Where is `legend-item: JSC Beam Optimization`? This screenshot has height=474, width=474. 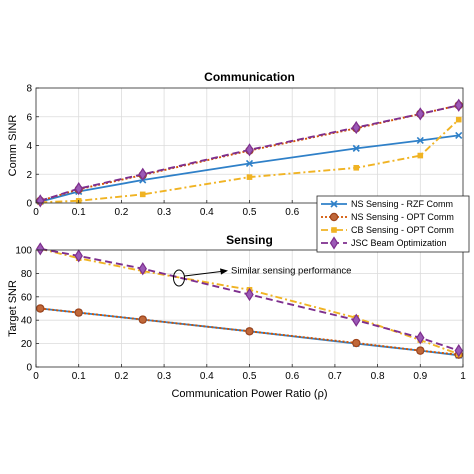 legend-item: JSC Beam Optimization is located at coordinates (384, 243).